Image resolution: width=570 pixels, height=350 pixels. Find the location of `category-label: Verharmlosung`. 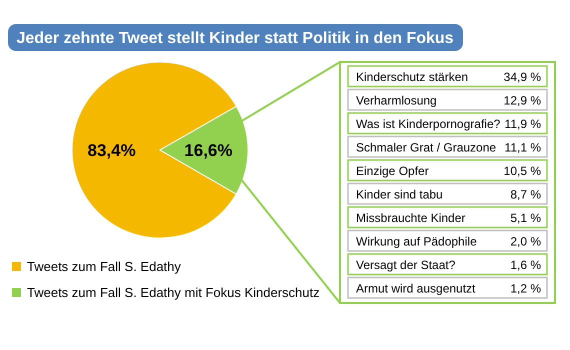

category-label: Verharmlosung is located at coordinates (396, 101).